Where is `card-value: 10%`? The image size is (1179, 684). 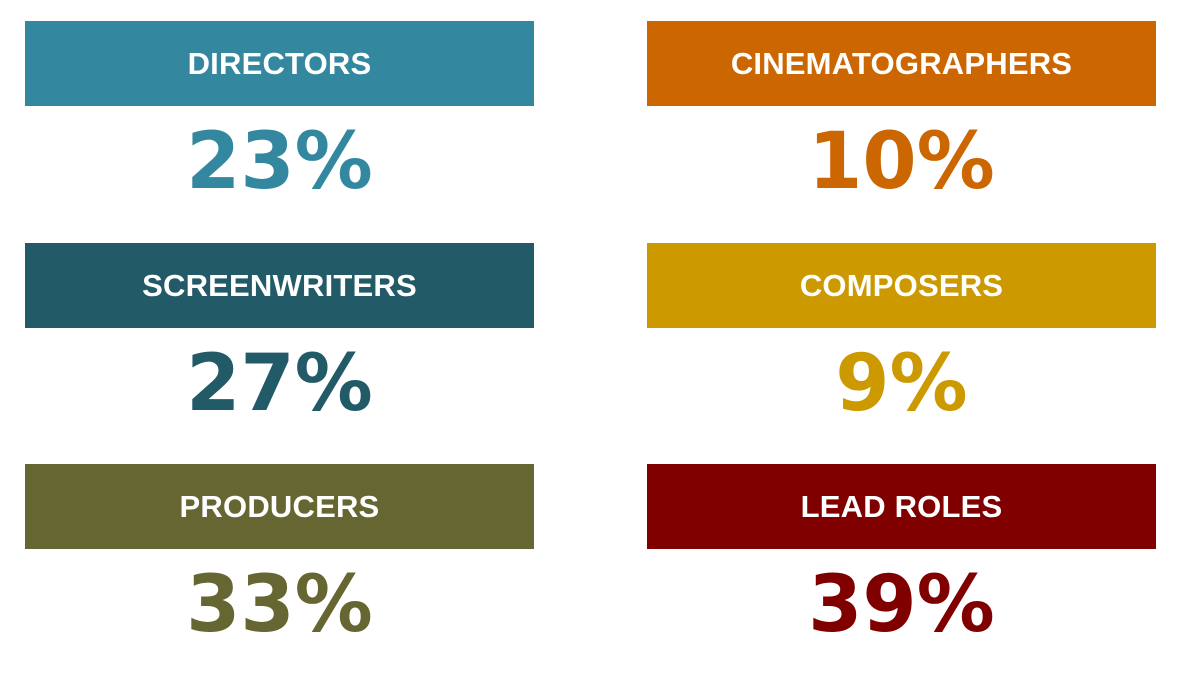
card-value: 10% is located at coordinates (901, 162).